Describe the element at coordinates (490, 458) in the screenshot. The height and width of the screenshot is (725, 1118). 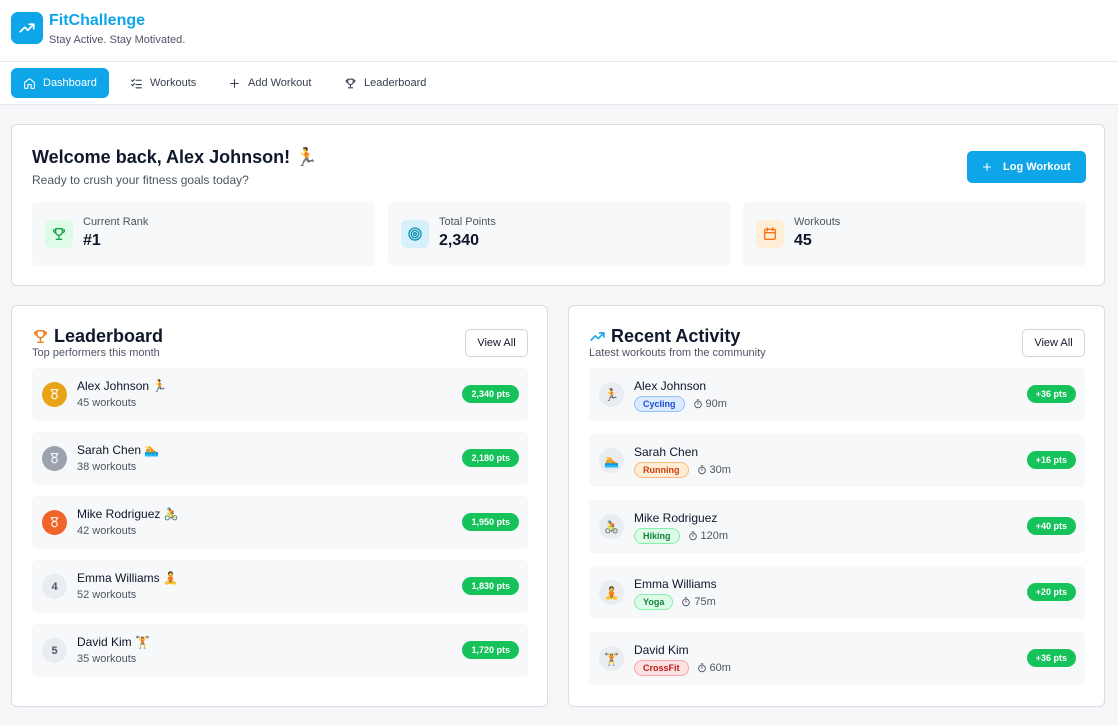
I see `points-badge: 2,180 pts` at that location.